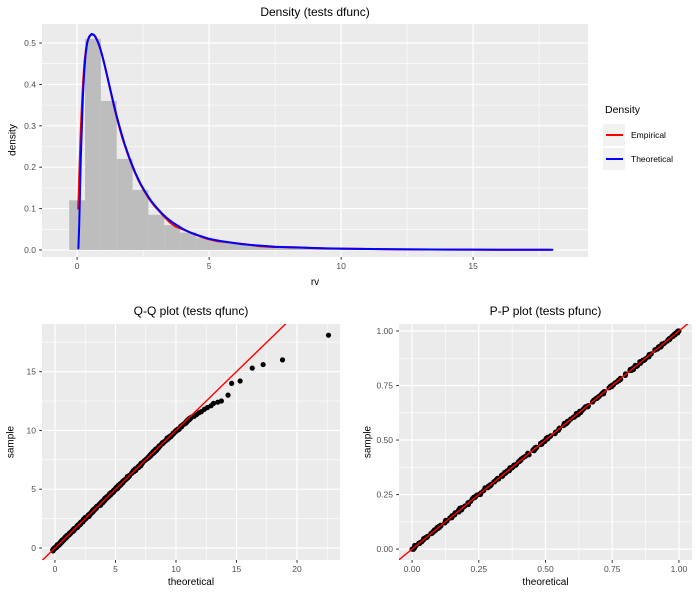 The image size is (700, 600). Describe the element at coordinates (30, 84) in the screenshot. I see `svg-text: 0.4` at that location.